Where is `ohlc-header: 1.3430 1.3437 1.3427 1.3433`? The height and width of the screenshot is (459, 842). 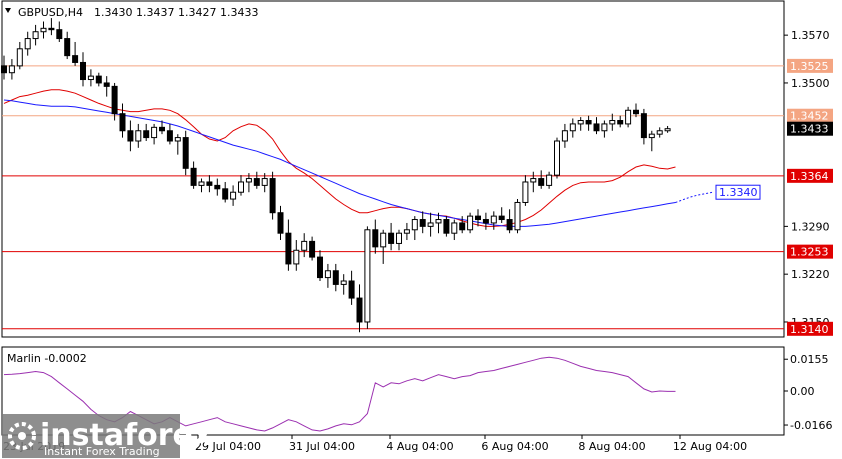 ohlc-header: 1.3430 1.3437 1.3427 1.3433 is located at coordinates (176, 12).